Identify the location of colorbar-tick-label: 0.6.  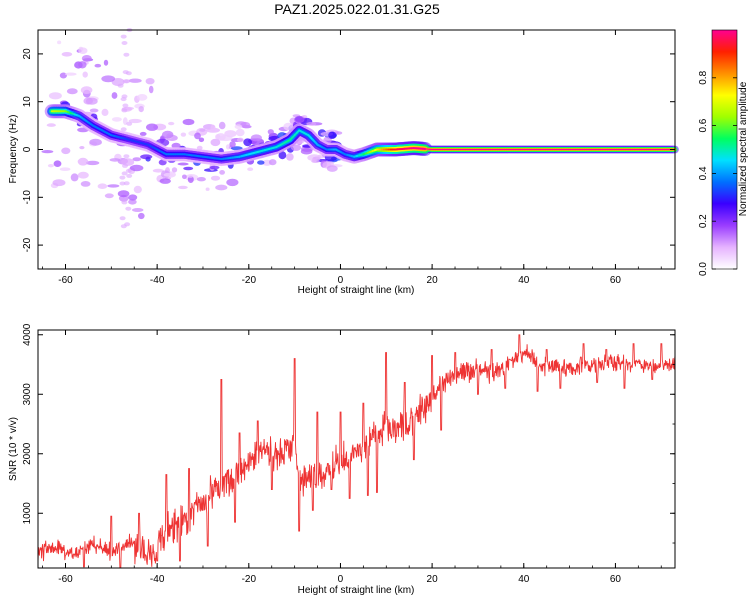
(703, 125).